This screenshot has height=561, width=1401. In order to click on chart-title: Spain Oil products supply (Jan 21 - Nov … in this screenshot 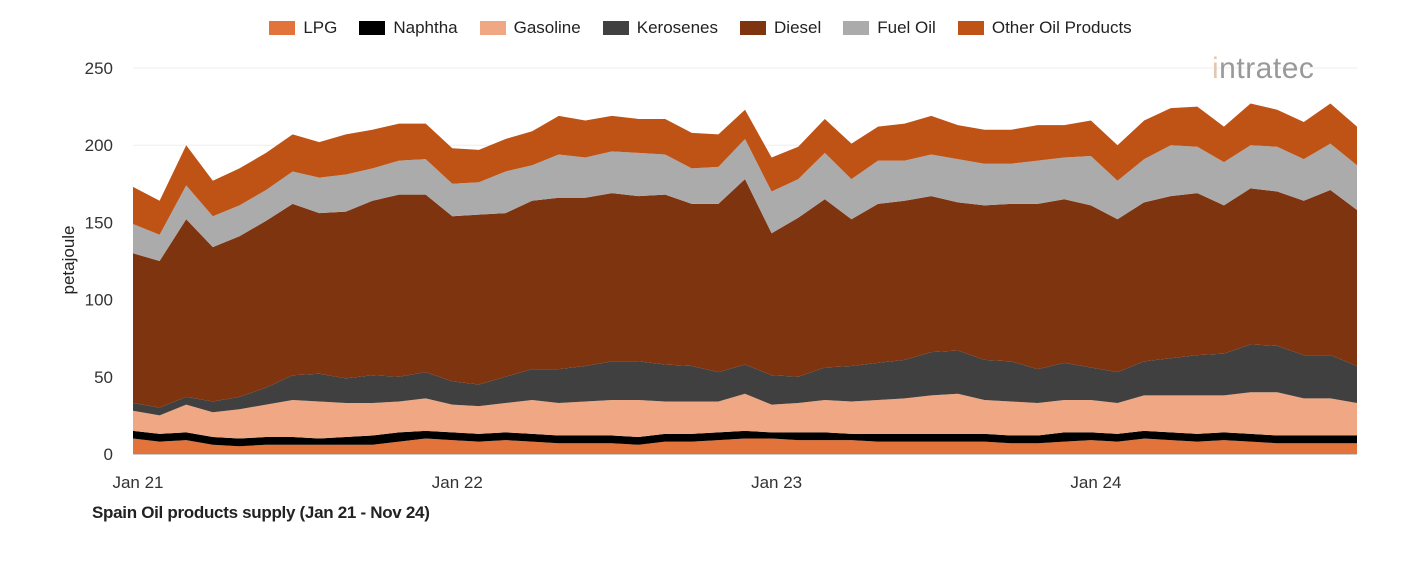, I will do `click(261, 512)`.